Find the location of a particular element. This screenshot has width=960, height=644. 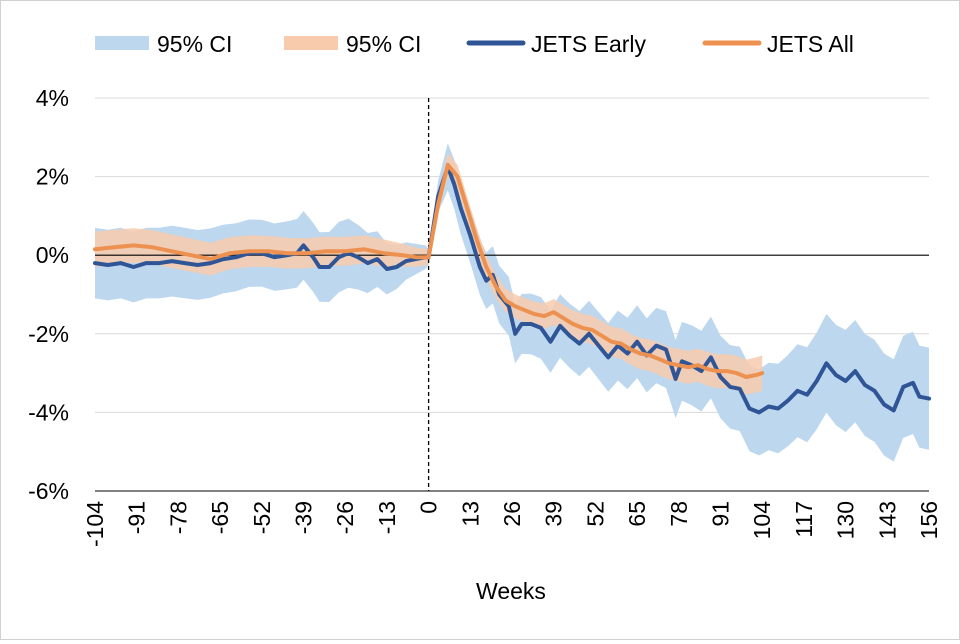

x-tick-label-15: 91 is located at coordinates (721, 514).